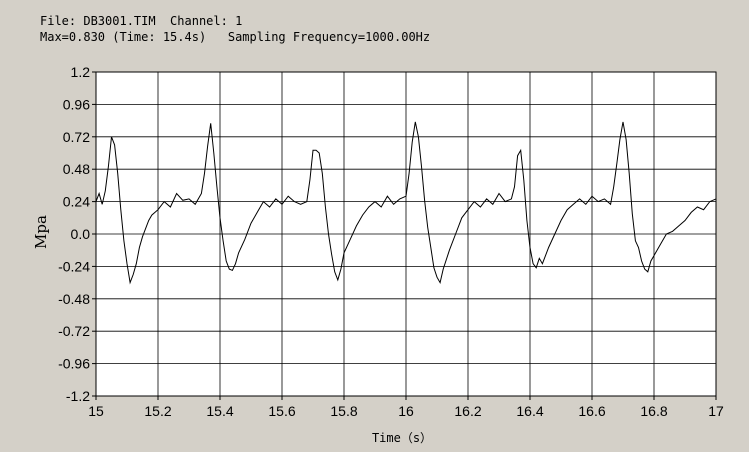 Image resolution: width=749 pixels, height=452 pixels. Describe the element at coordinates (529, 411) in the screenshot. I see `x-tick-label: 16.4` at that location.